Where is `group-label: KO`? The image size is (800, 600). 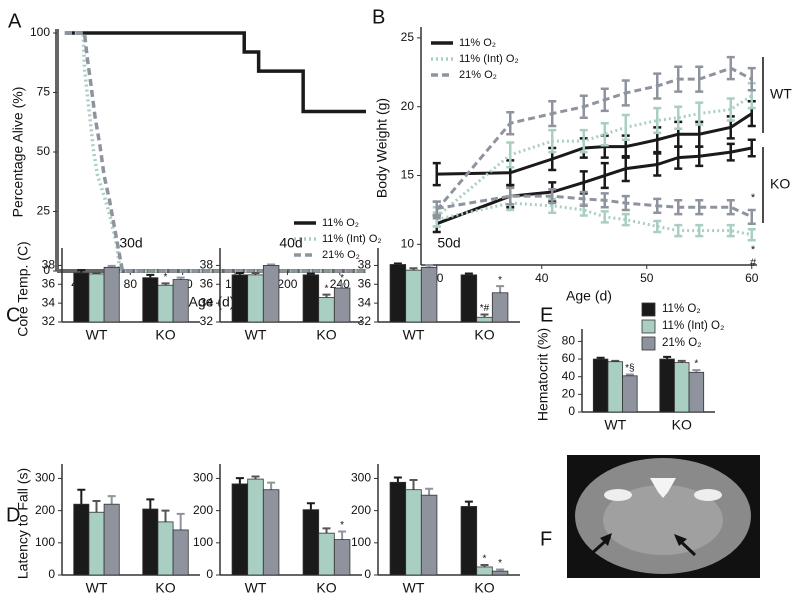 group-label: KO is located at coordinates (780, 184).